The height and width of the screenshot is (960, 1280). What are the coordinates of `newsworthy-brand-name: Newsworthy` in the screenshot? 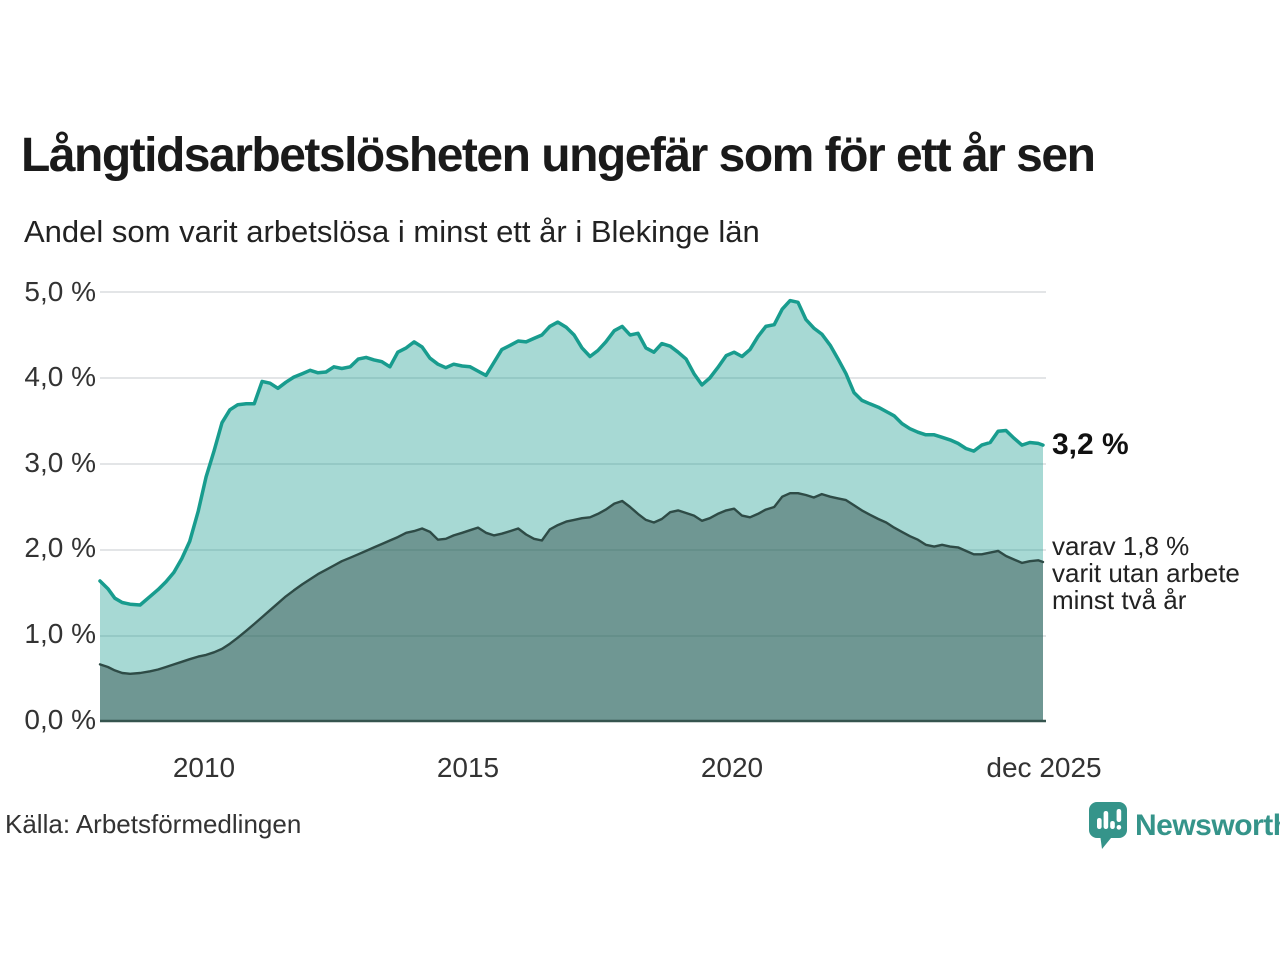 It's located at (1207, 825).